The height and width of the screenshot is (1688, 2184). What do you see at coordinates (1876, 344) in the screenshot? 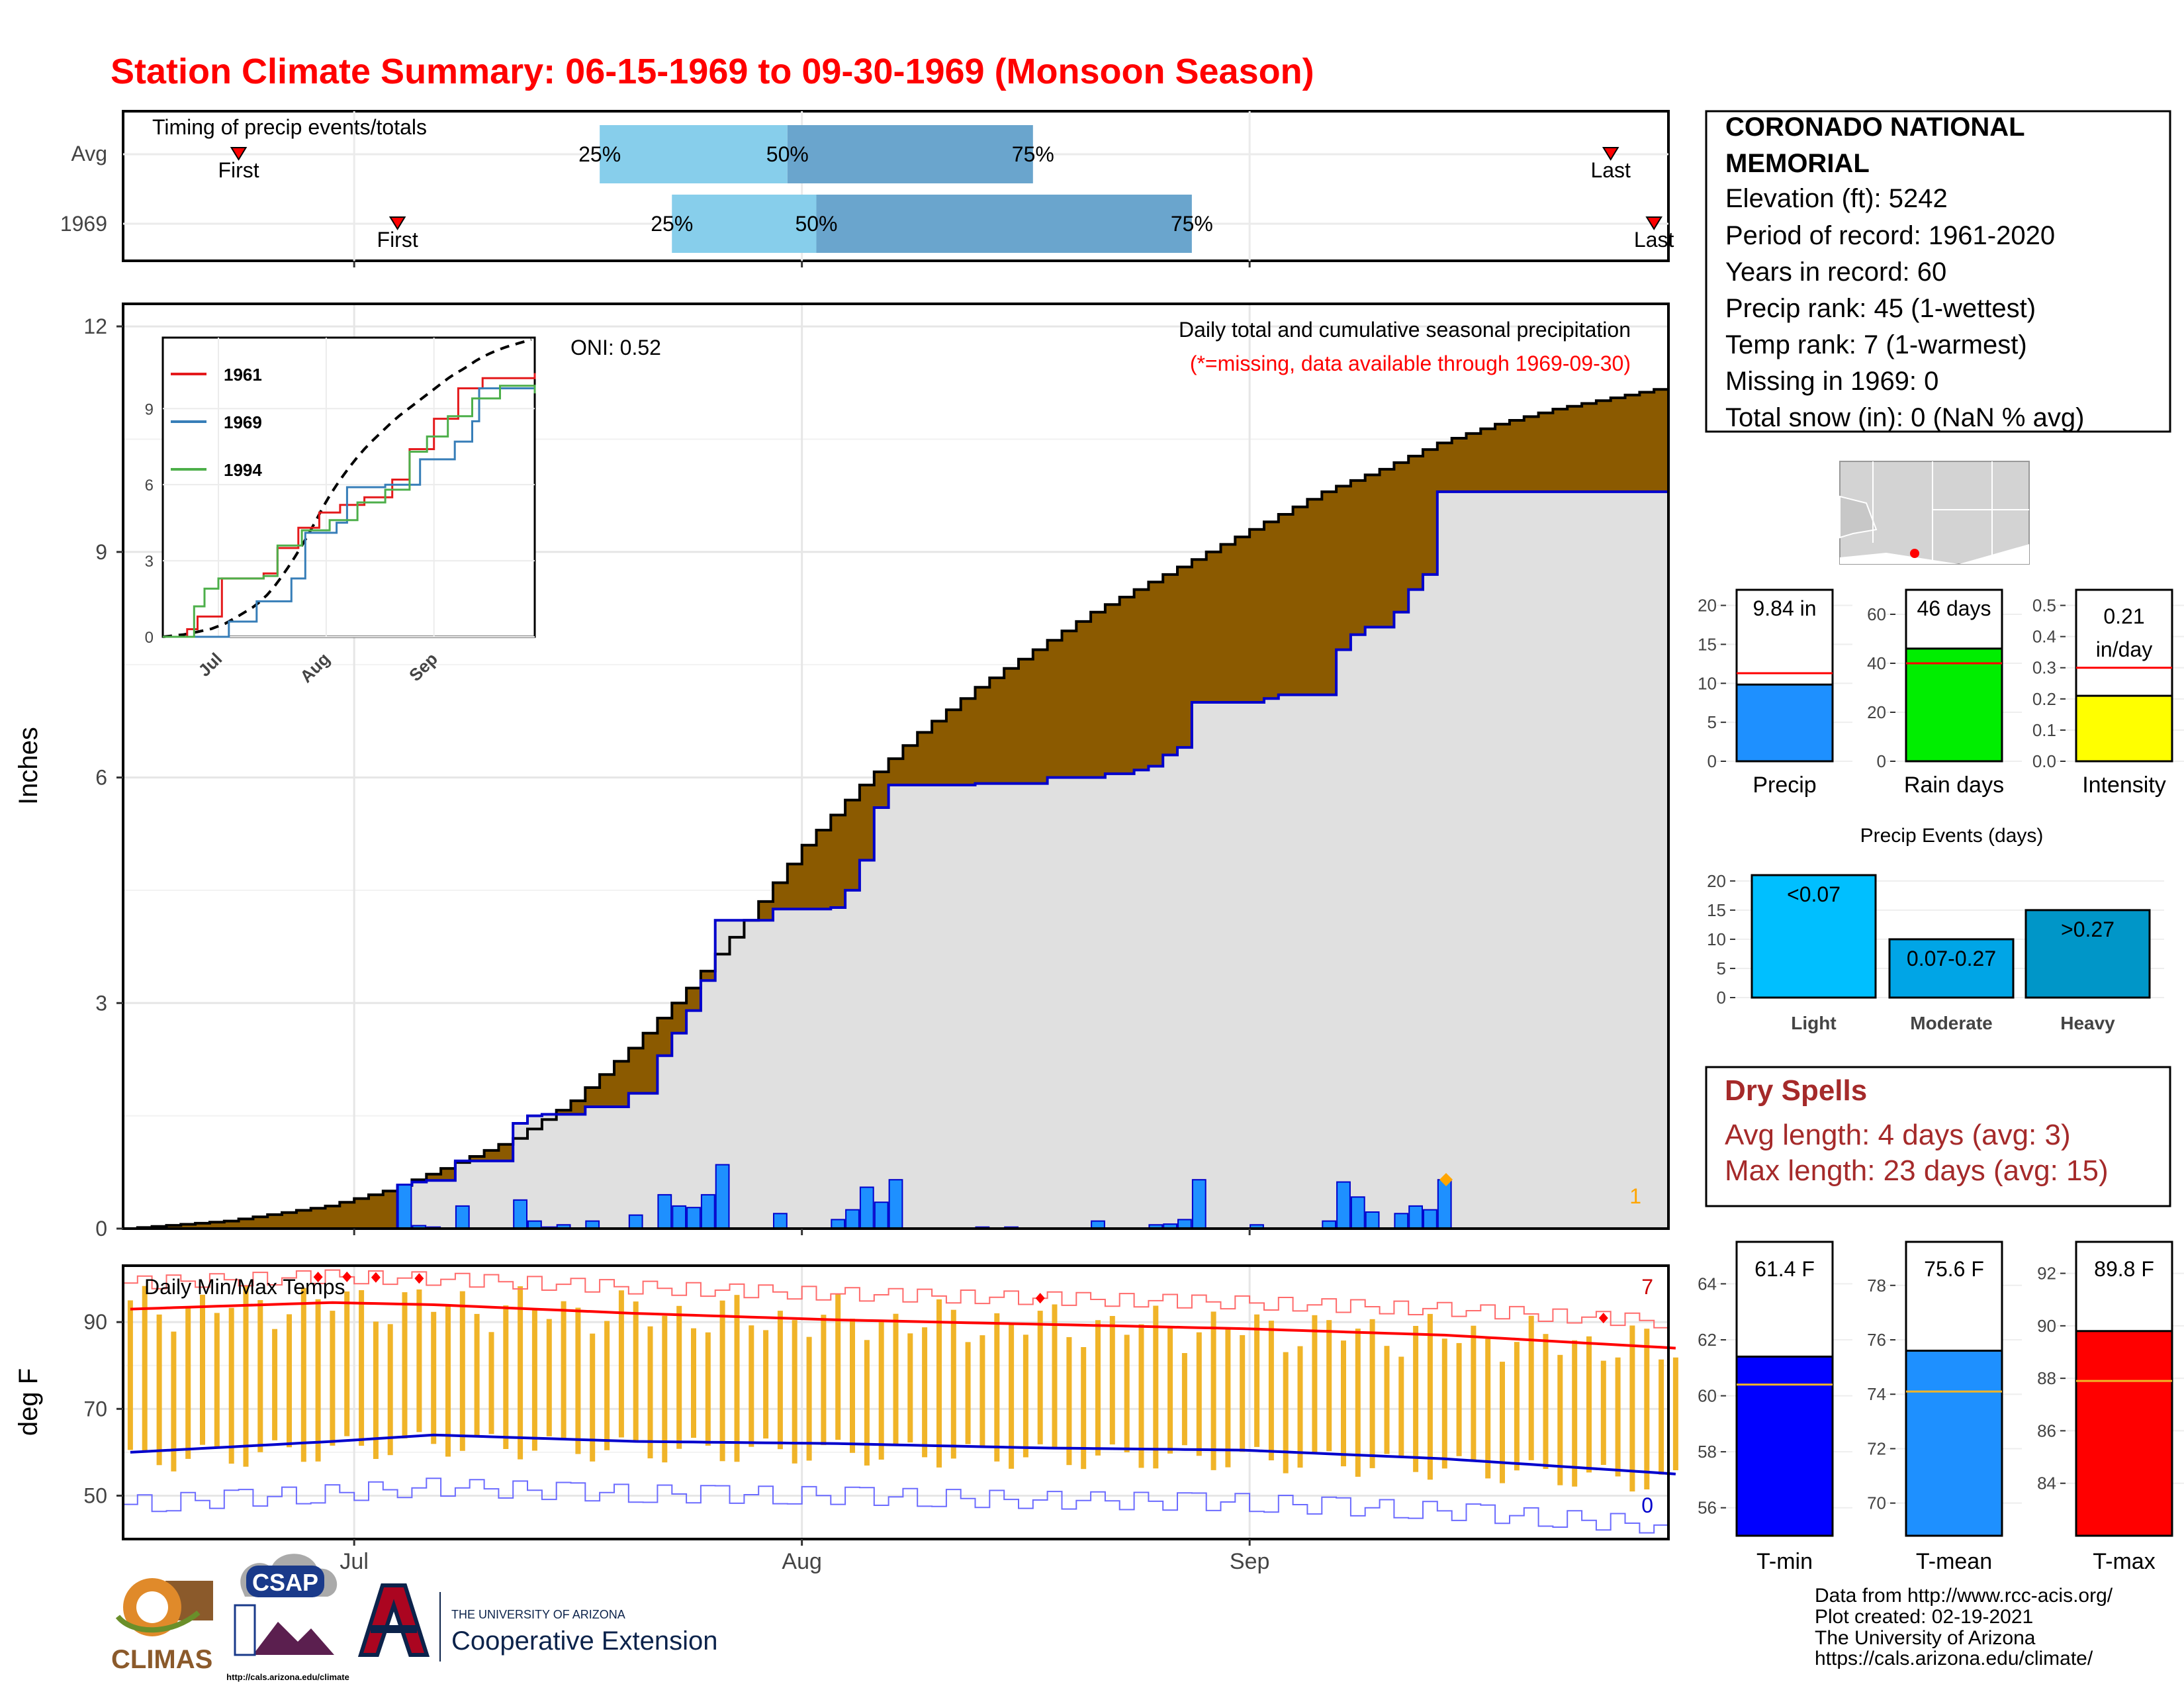
I see `station-temp-rank: Temp rank: 7 (1-warmest)` at bounding box center [1876, 344].